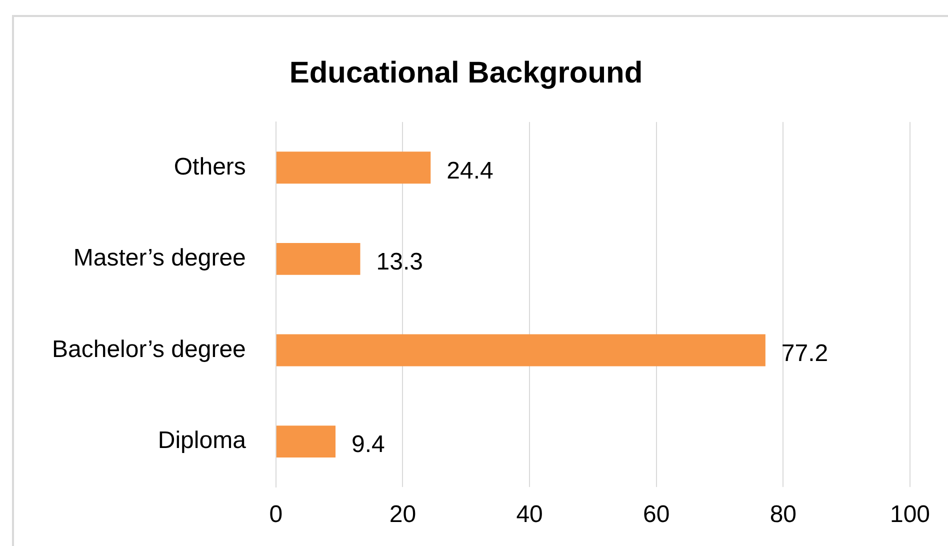  I want to click on x-tick-label: 20, so click(402, 514).